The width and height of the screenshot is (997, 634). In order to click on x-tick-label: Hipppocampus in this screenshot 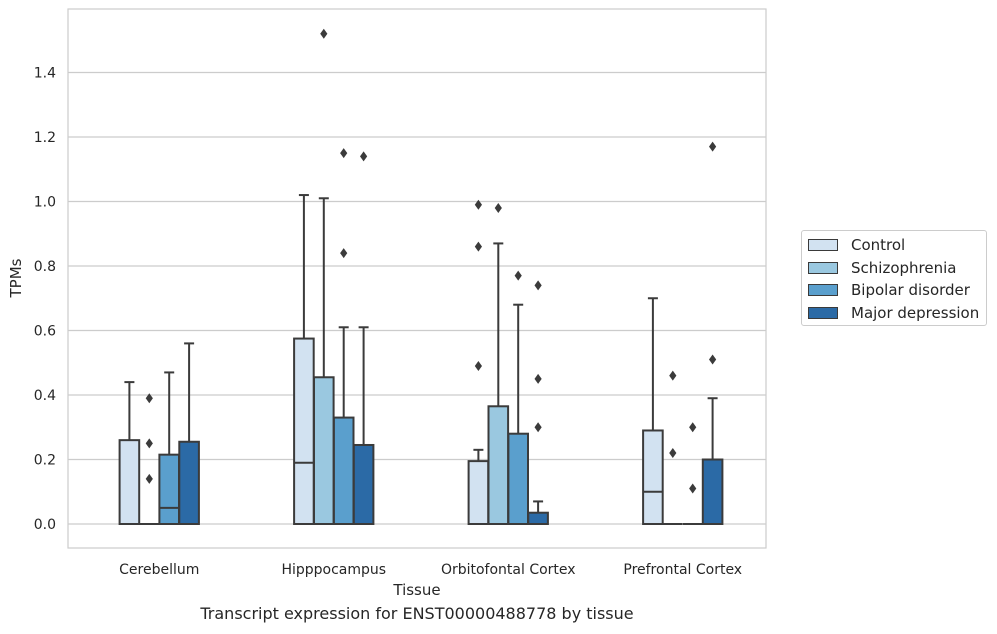, I will do `click(333, 570)`.